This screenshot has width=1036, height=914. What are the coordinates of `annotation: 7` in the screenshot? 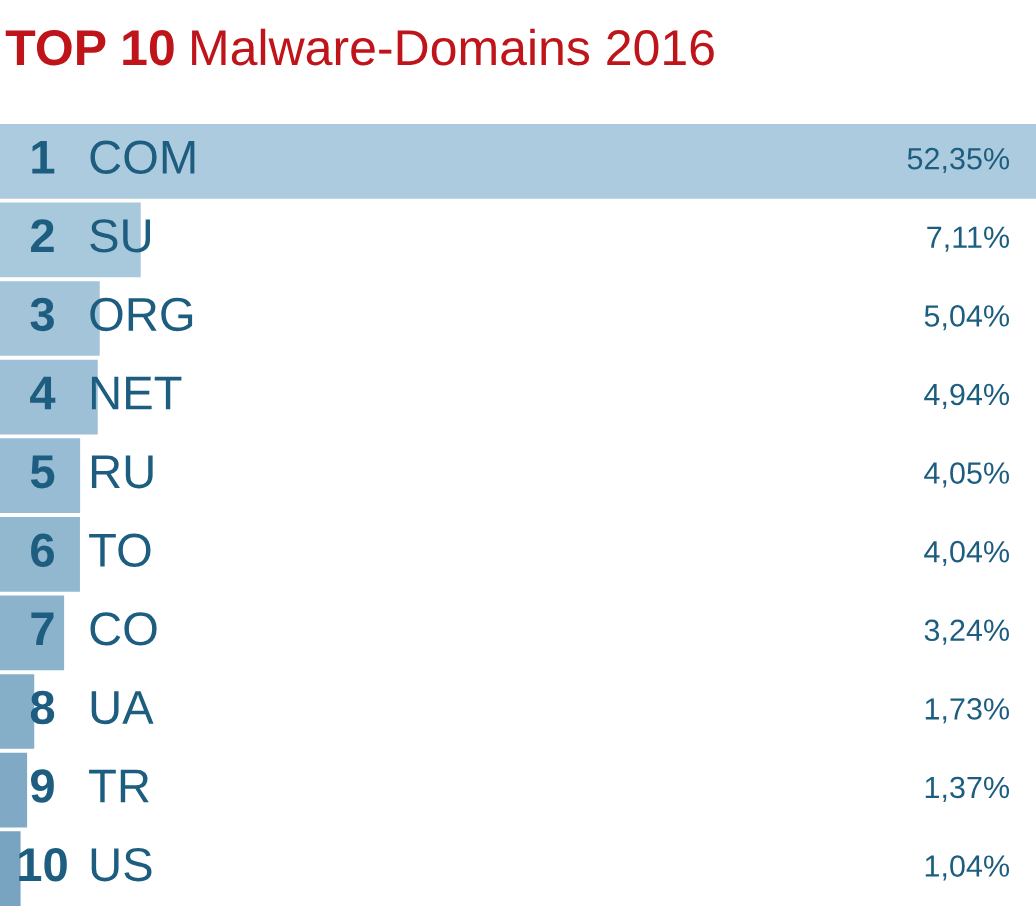 It's located at (42, 629).